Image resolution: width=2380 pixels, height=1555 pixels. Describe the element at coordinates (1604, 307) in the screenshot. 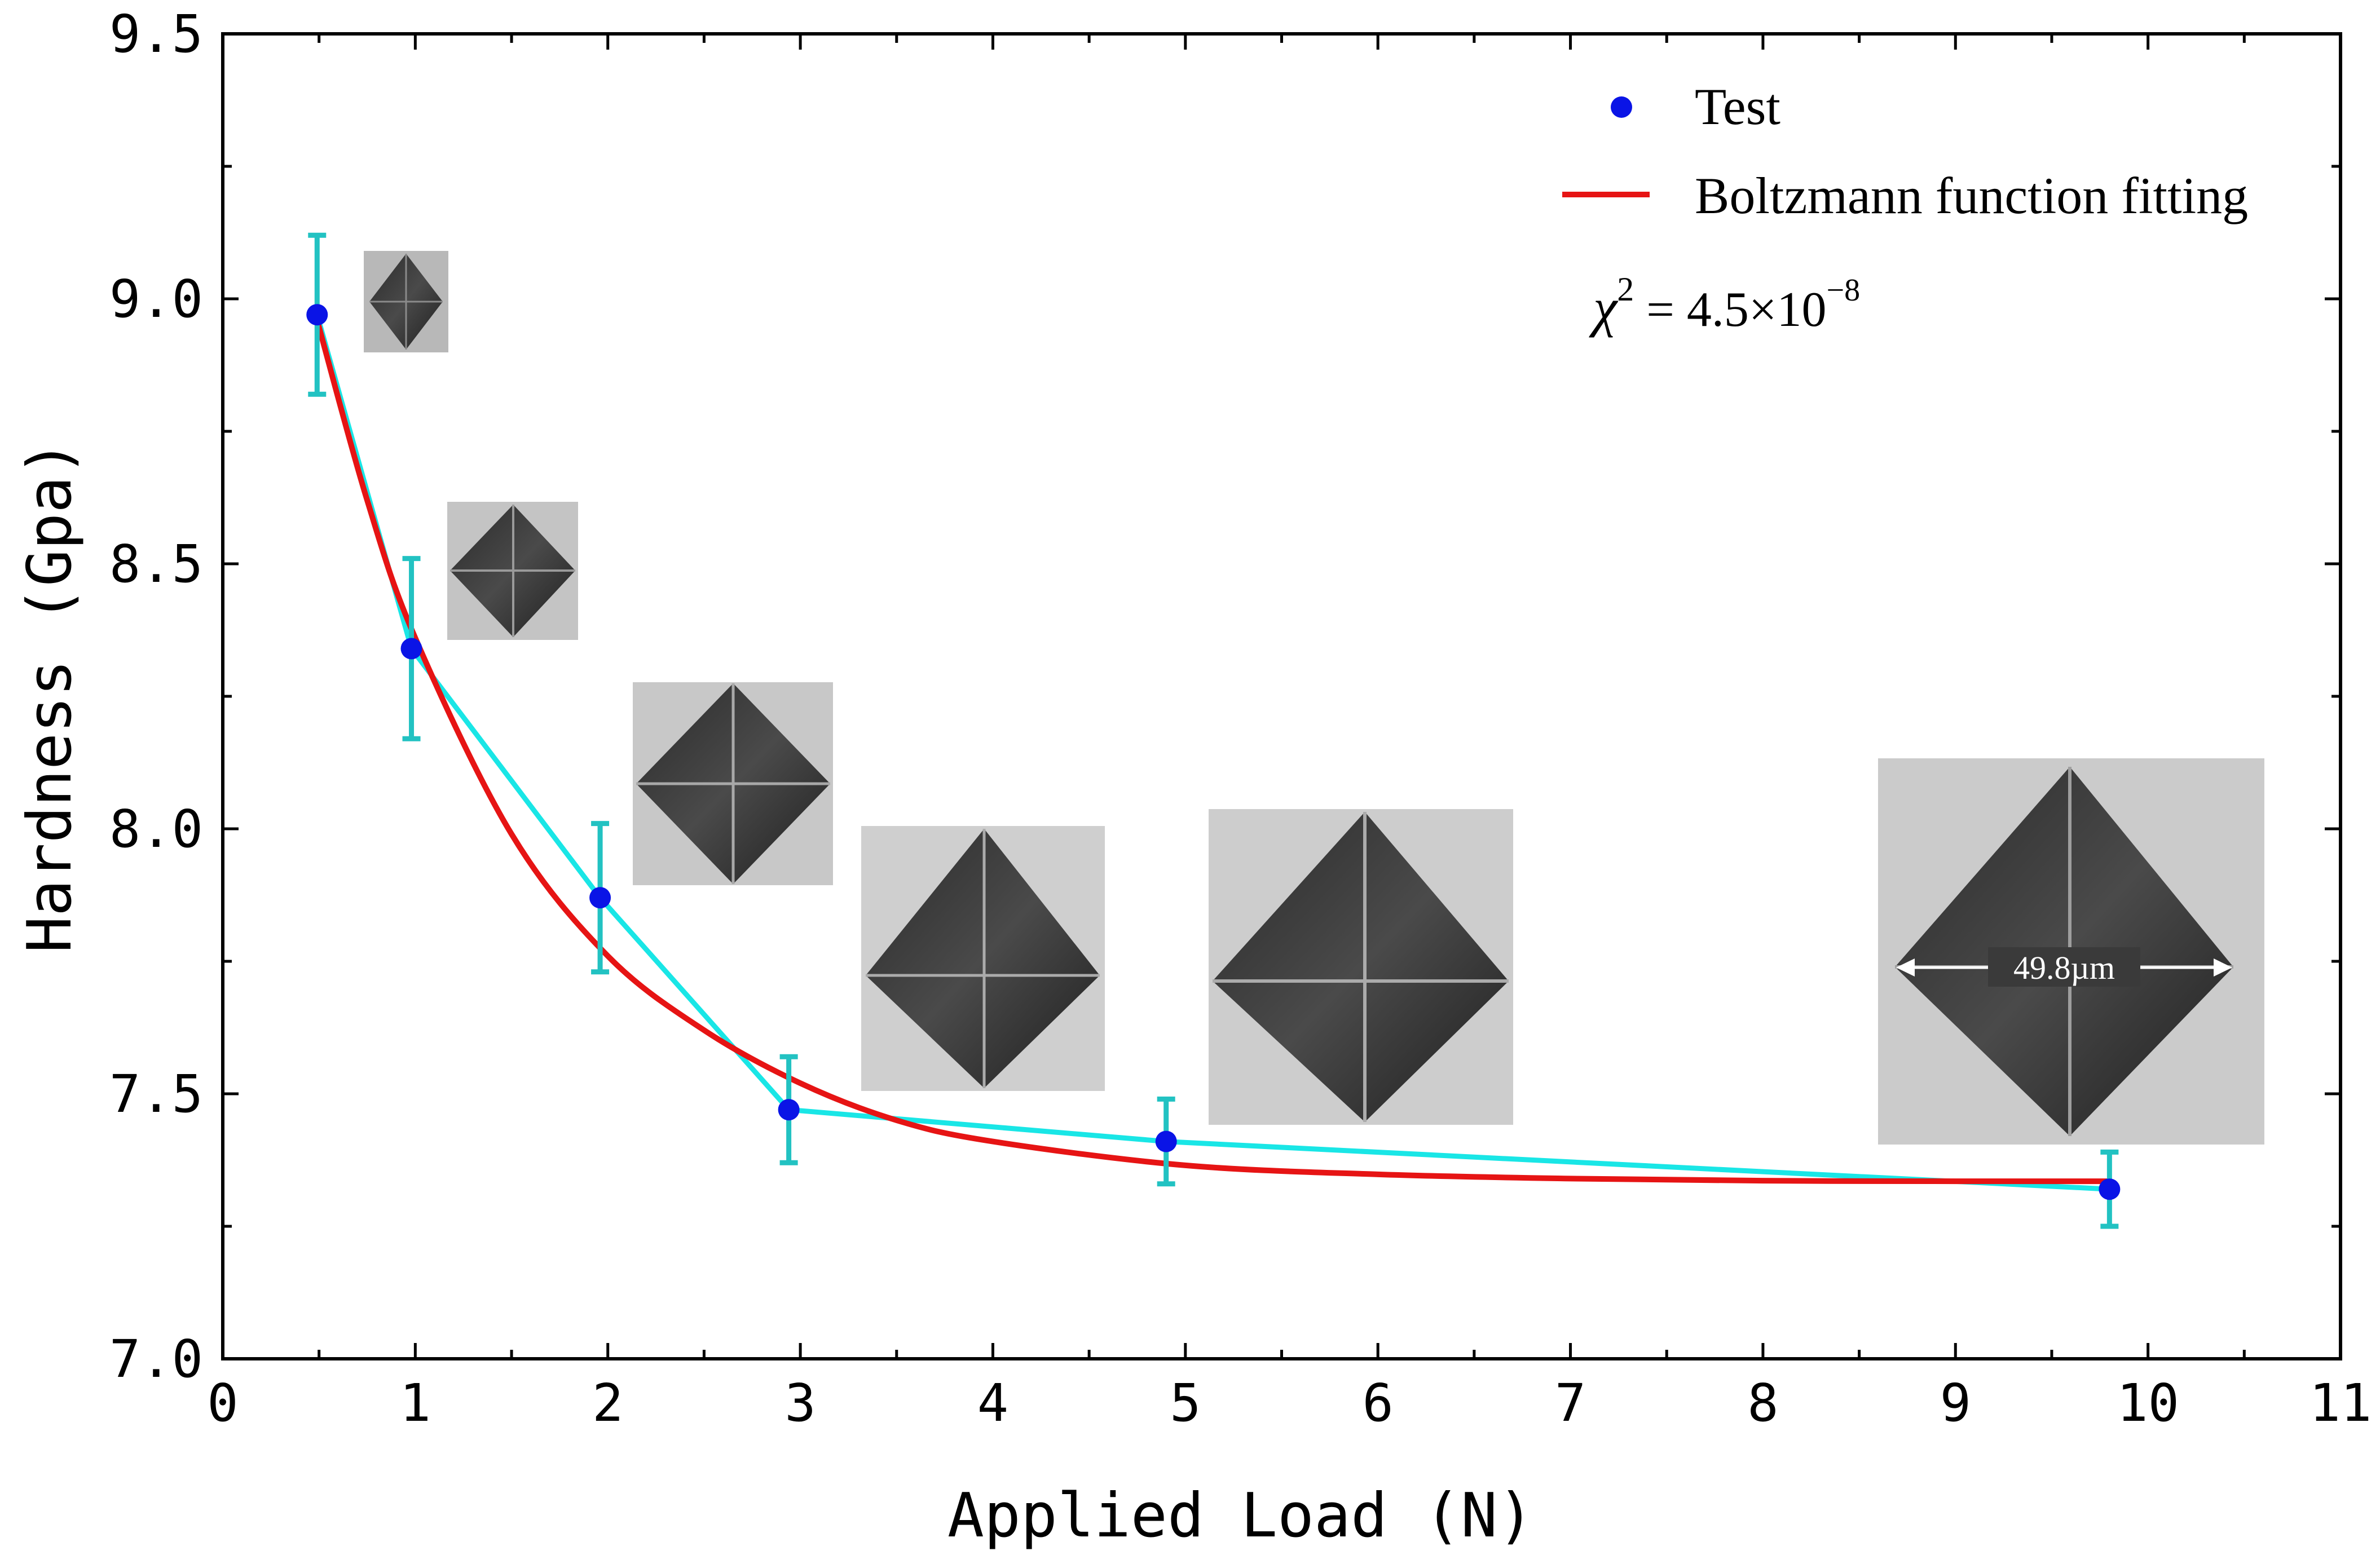

I see `chi-symbol: χ` at that location.